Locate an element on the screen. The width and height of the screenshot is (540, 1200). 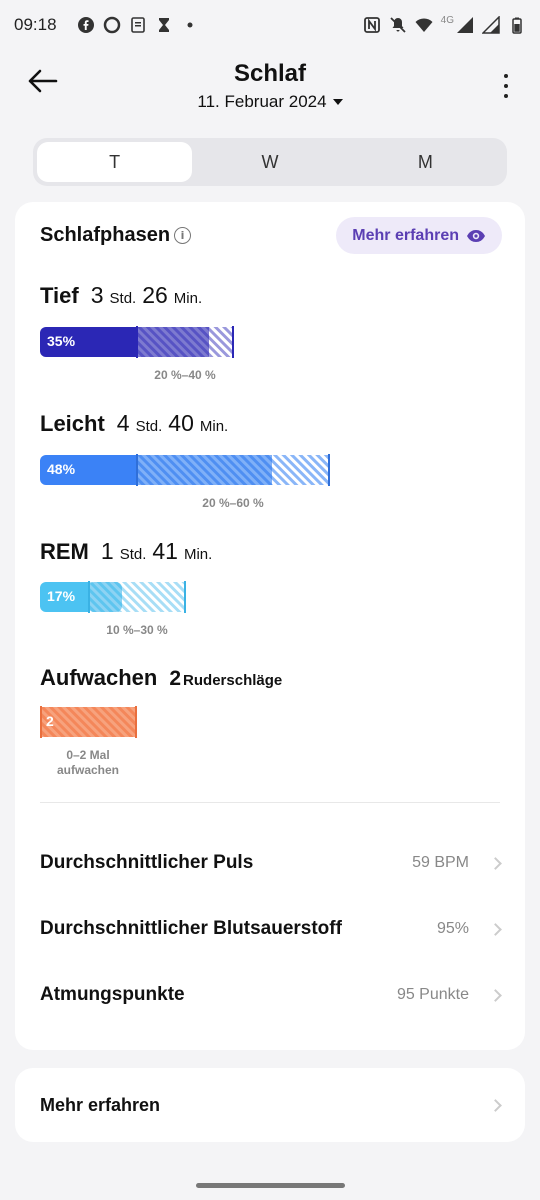
light-range-max-line is located at coordinates (329, 470).